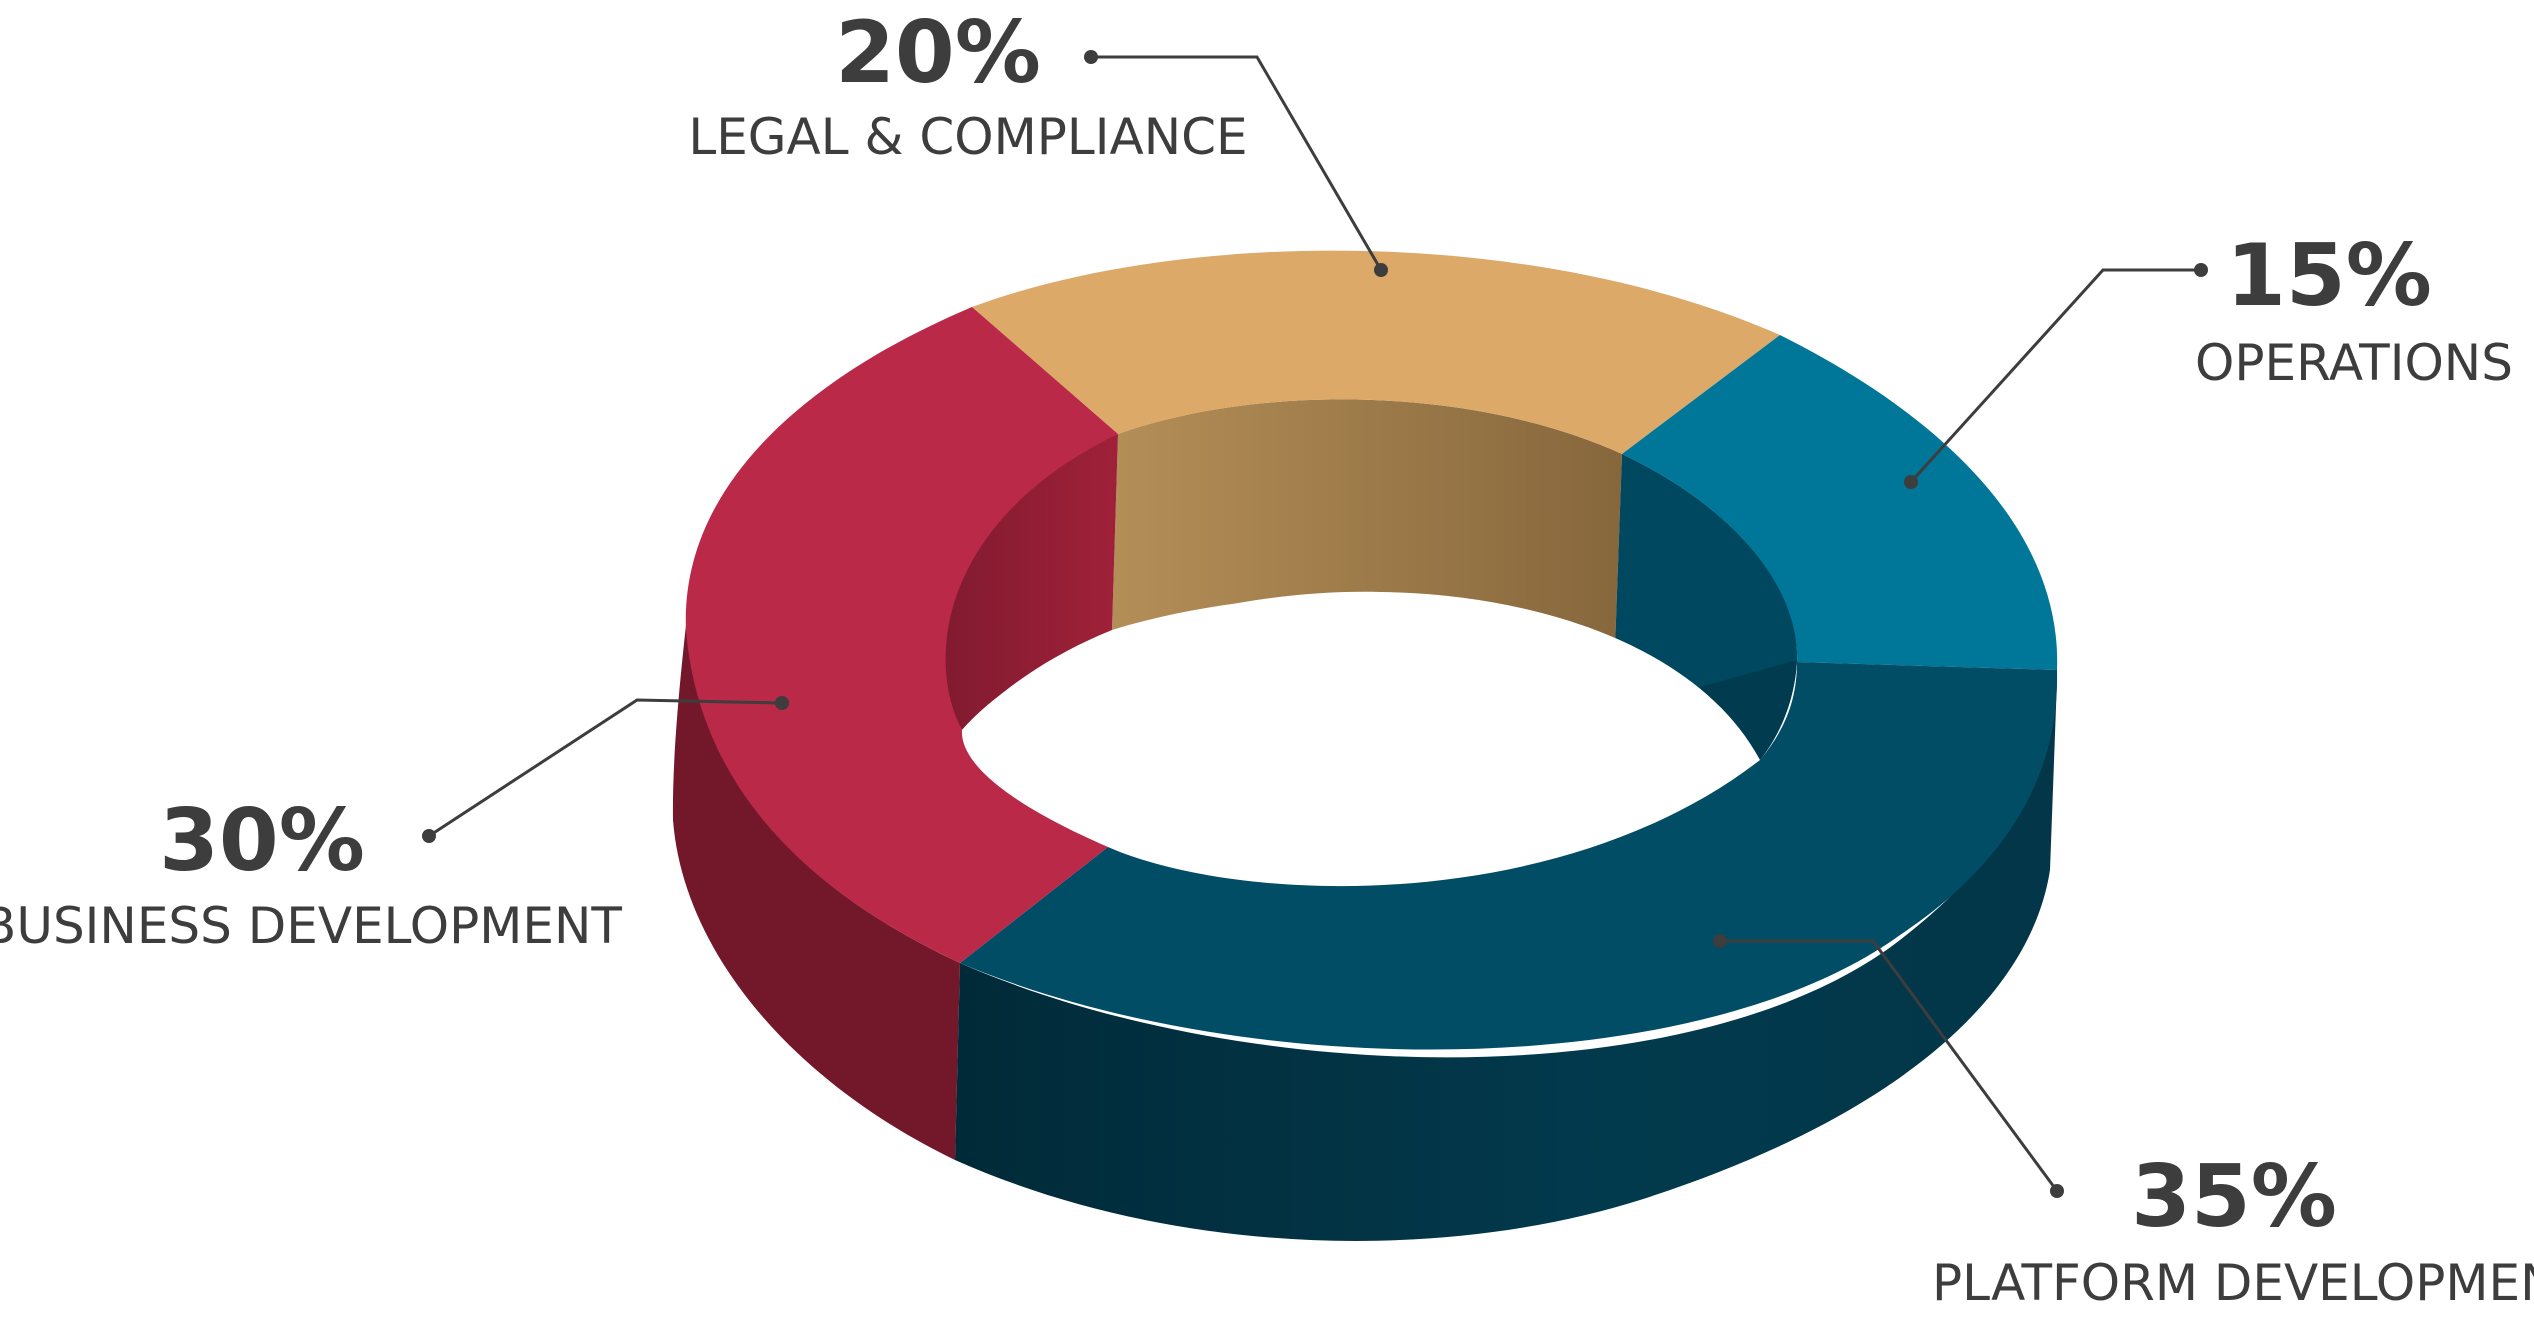 The width and height of the screenshot is (2534, 1322). Describe the element at coordinates (2057, 1191) in the screenshot. I see `leader-dot-platform-development-label` at that location.